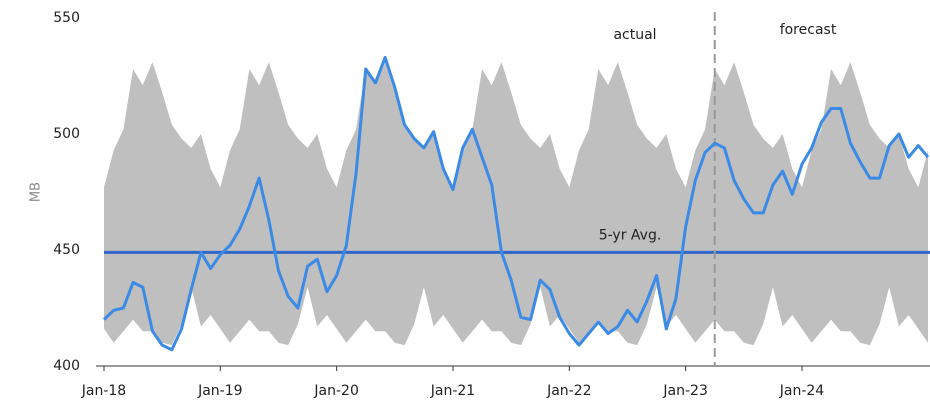 The height and width of the screenshot is (406, 930). I want to click on x-tick-label: Jan-20, so click(335, 391).